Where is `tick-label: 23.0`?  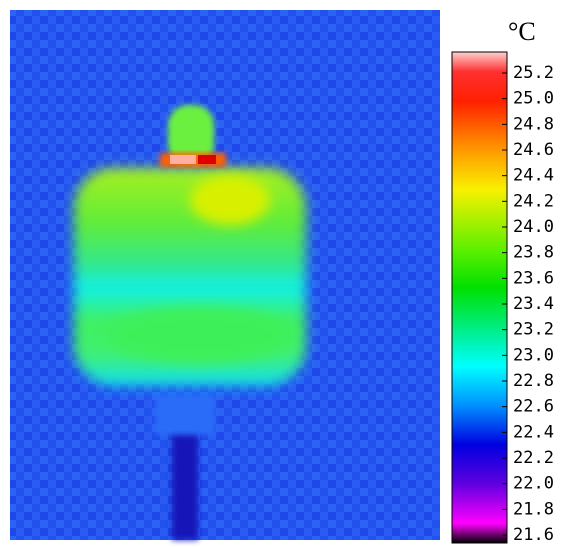
tick-label: 23.0 is located at coordinates (533, 355).